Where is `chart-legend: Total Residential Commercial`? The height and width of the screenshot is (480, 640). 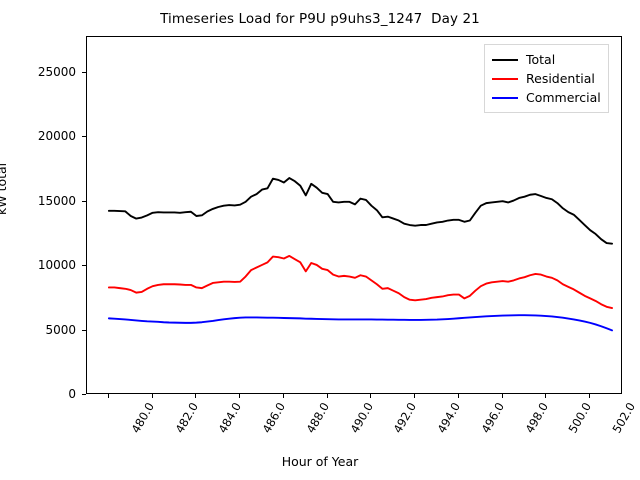 chart-legend: Total Residential Commercial is located at coordinates (546, 78).